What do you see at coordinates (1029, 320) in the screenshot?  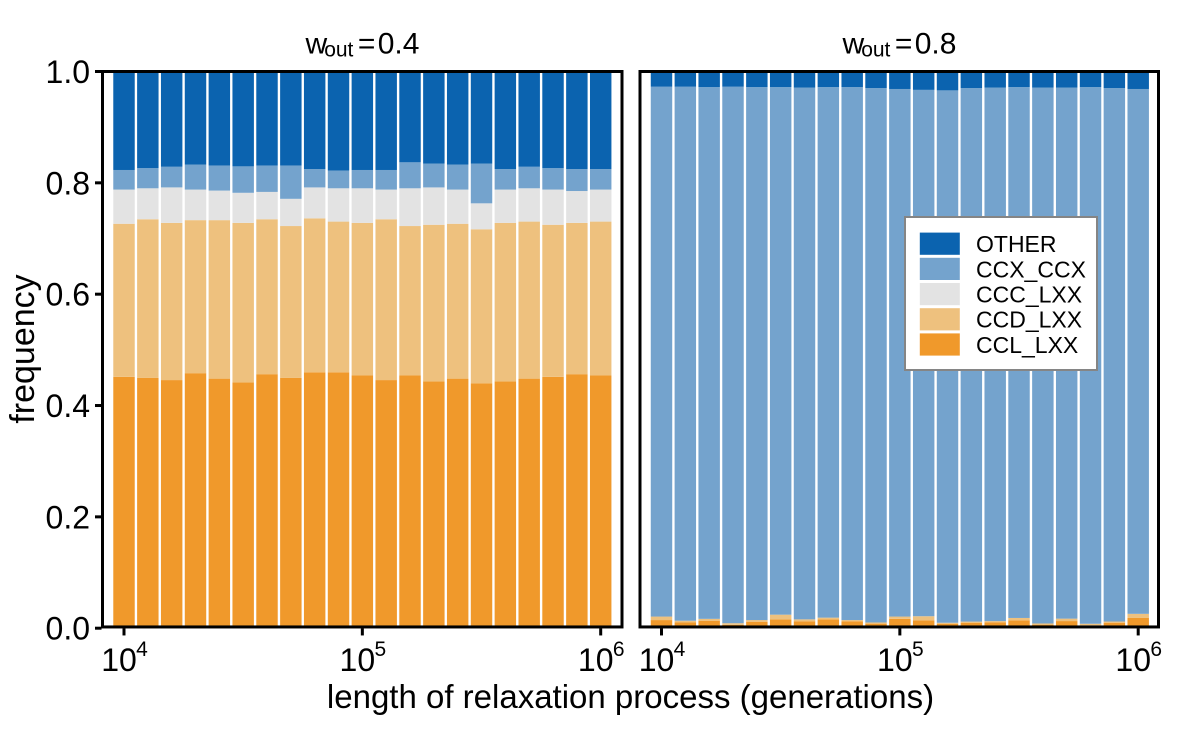 I see `svg-text: CCD_LXX` at bounding box center [1029, 320].